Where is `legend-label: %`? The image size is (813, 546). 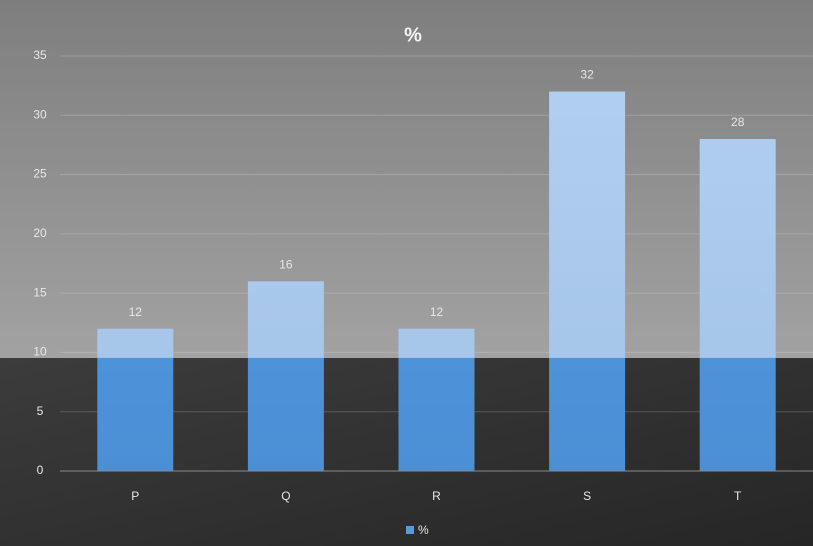 legend-label: % is located at coordinates (423, 530).